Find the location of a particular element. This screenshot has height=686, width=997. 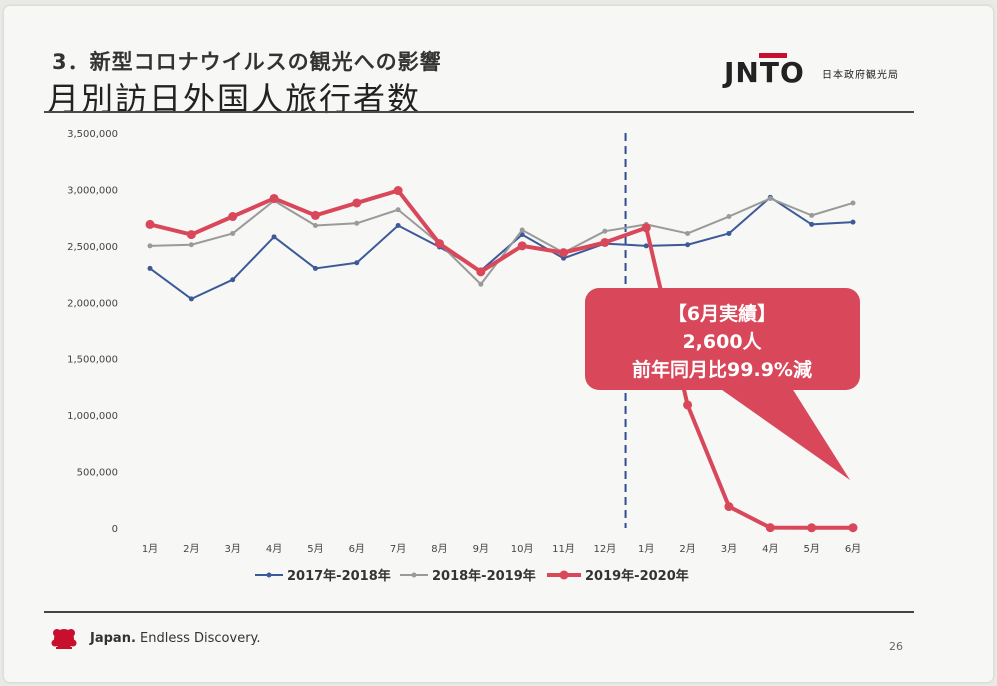

logo-accent-bar is located at coordinates (773, 55).